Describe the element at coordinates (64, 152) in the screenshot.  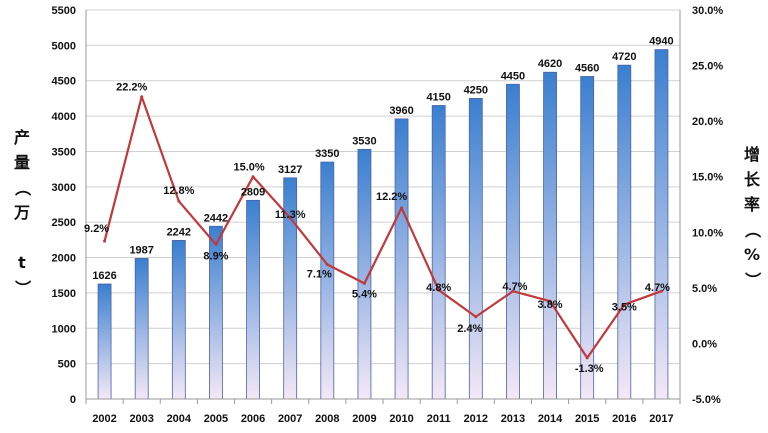
I see `y-left-tick-label: 3500` at that location.